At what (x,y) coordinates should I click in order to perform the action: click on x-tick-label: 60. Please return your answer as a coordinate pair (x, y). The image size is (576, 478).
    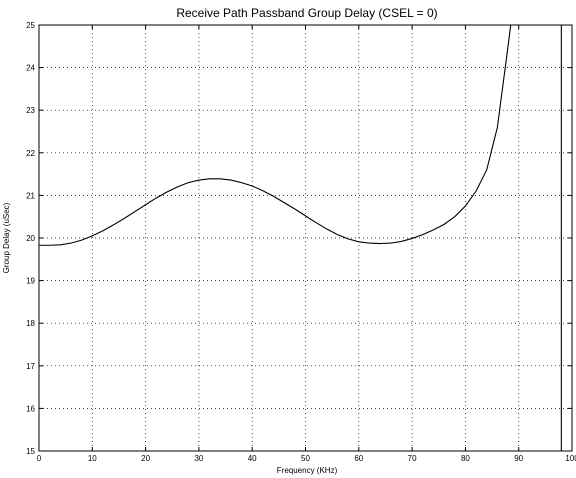
    Looking at the image, I should click on (358, 458).